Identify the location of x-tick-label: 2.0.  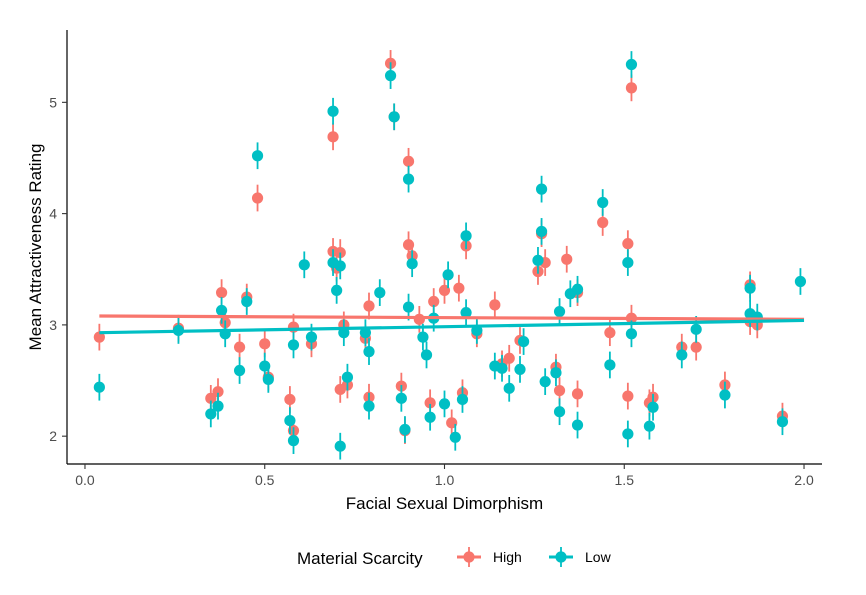
(804, 480).